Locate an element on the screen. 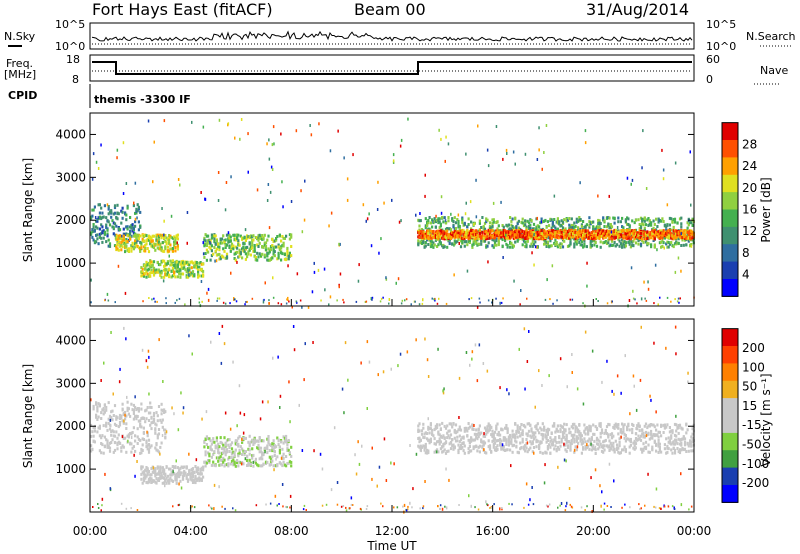 This screenshot has width=800, height=554. station-title: Fort Hays East (fitACF) is located at coordinates (182, 9).